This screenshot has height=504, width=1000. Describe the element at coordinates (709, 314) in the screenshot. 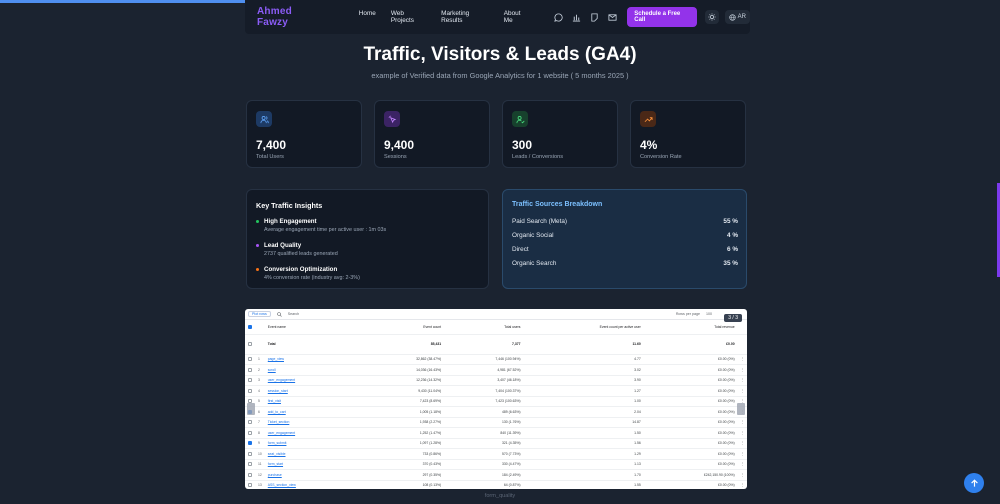

I see `rows-per-page-value: 100` at that location.